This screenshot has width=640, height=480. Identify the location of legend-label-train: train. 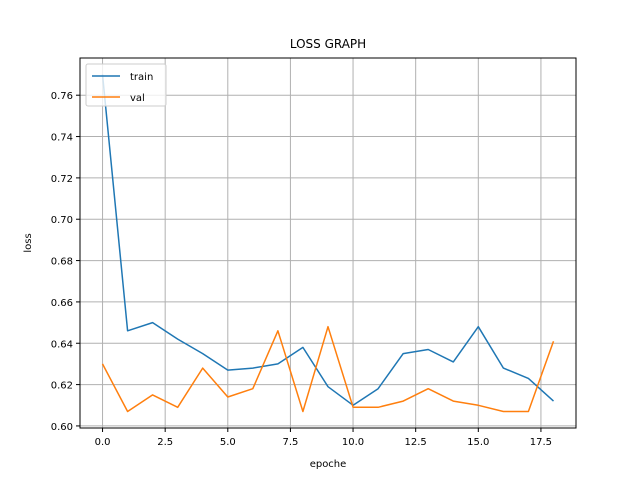
(141, 77).